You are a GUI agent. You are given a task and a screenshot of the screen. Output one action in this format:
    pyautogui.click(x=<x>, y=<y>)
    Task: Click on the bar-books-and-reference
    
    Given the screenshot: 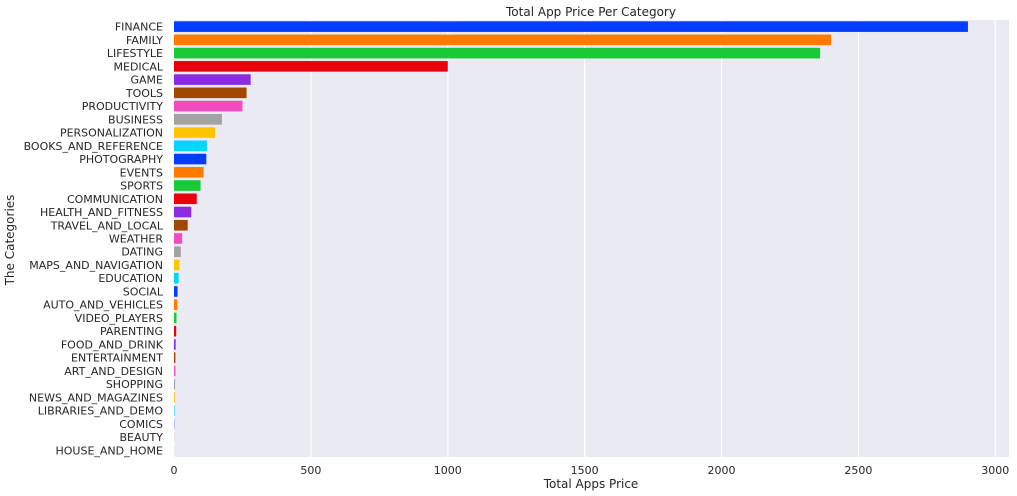 What is the action you would take?
    pyautogui.click(x=190, y=146)
    